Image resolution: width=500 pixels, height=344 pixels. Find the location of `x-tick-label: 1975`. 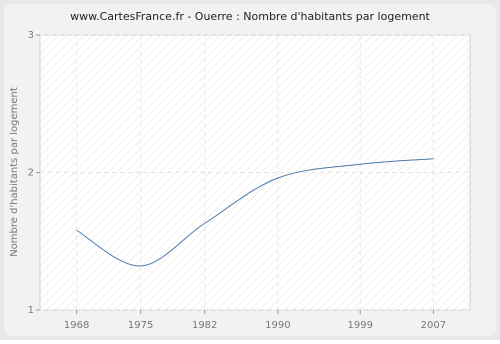

x-tick-label: 1975 is located at coordinates (140, 325).